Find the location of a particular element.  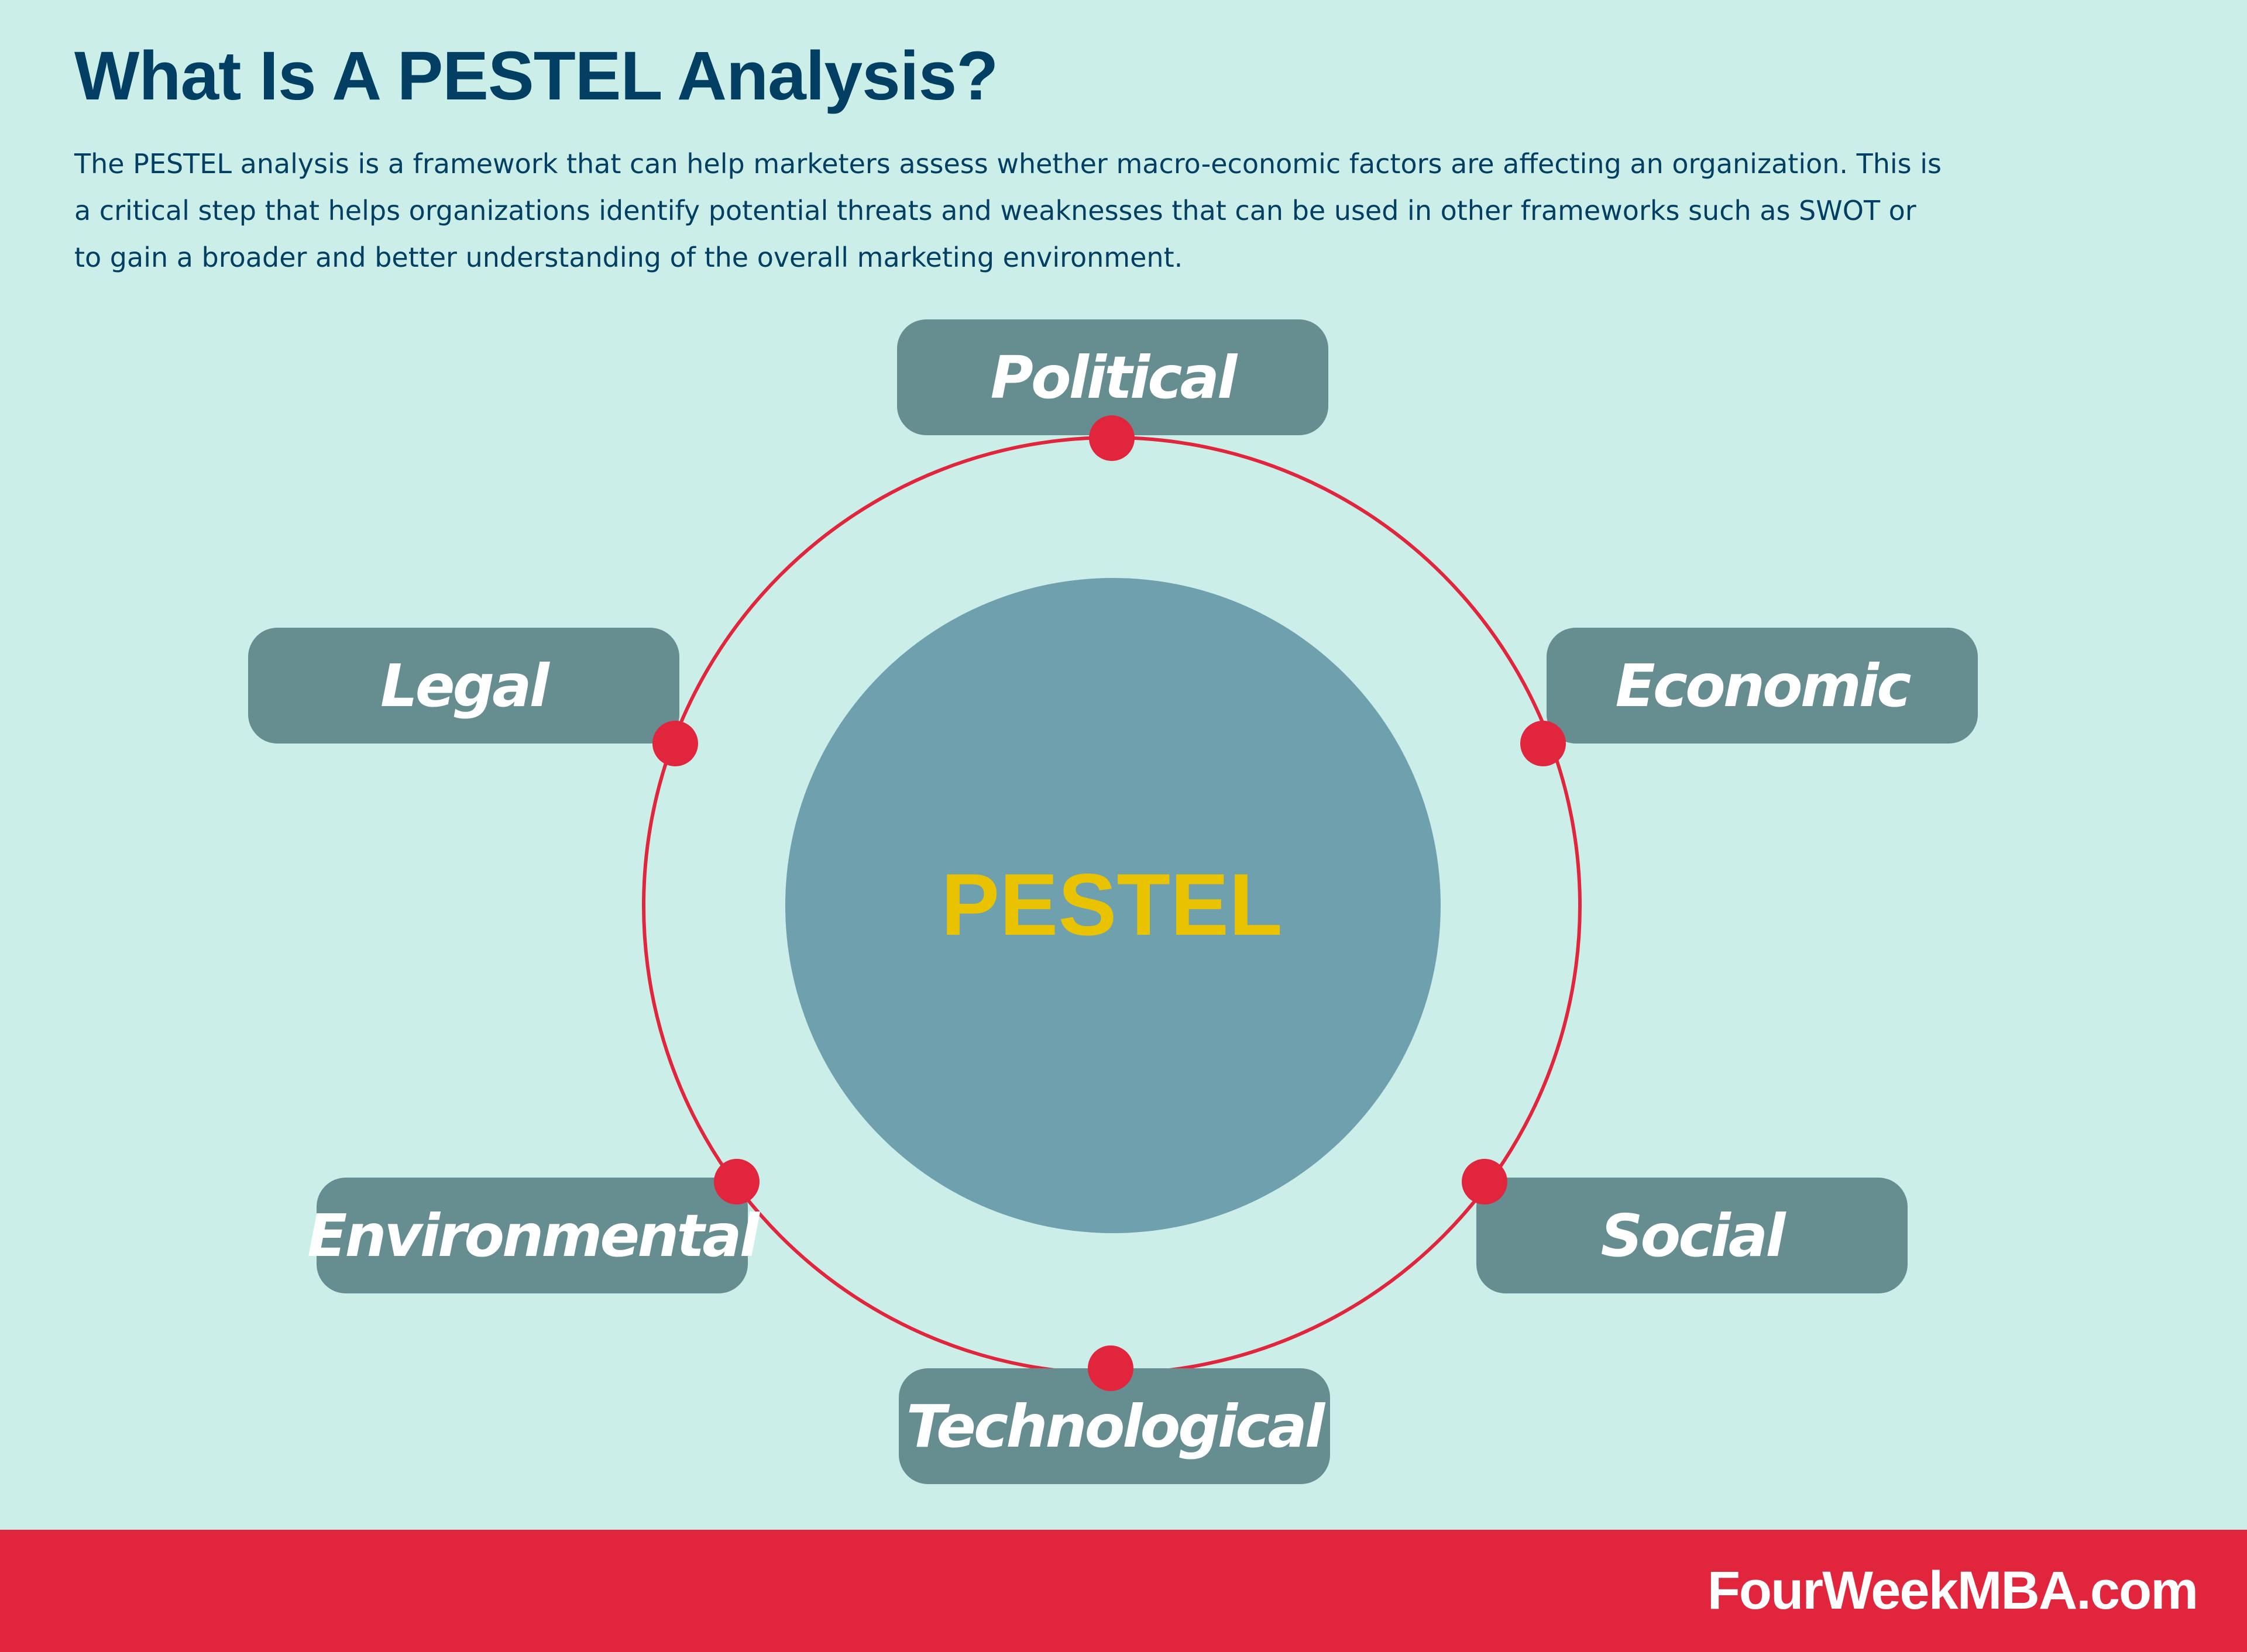

center-label: PESTEL is located at coordinates (1112, 904).